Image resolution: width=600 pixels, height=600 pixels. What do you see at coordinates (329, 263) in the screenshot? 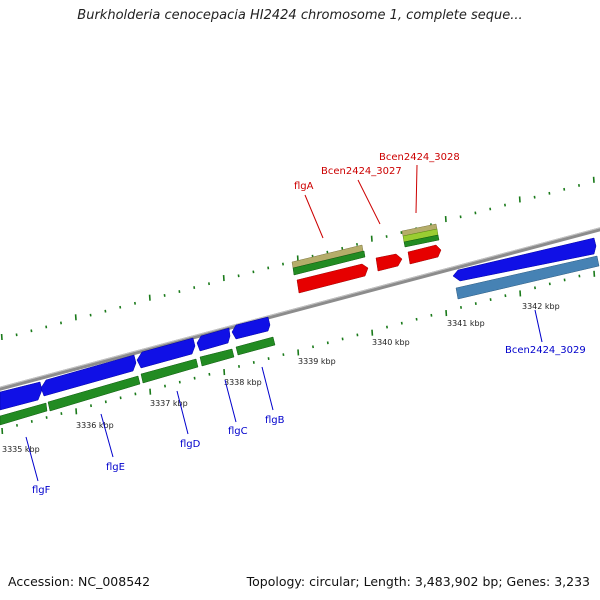
I see `gene-bar-flgA-green` at bounding box center [329, 263].